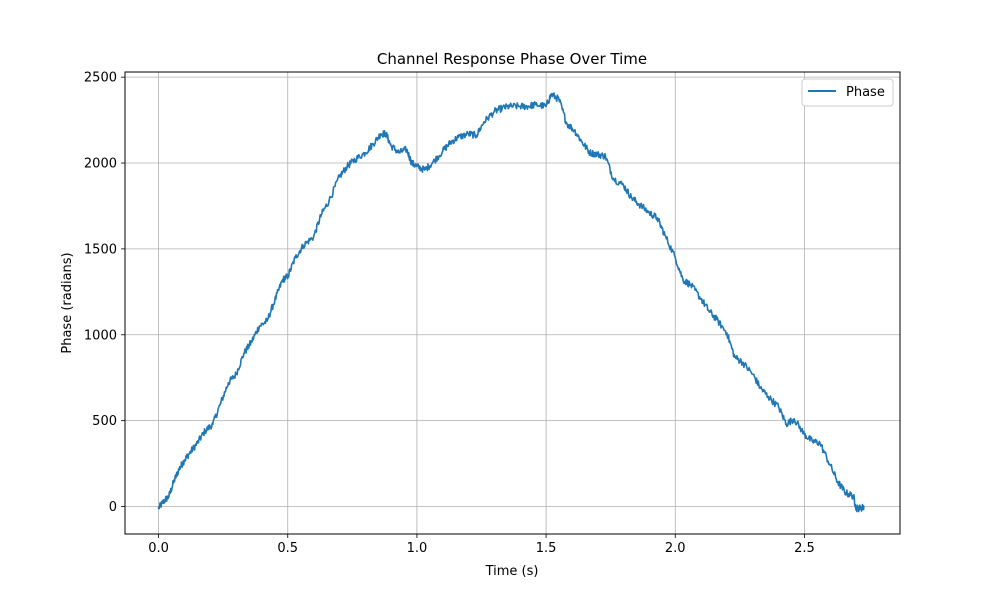  Describe the element at coordinates (104, 421) in the screenshot. I see `y-tick-label: 500` at that location.